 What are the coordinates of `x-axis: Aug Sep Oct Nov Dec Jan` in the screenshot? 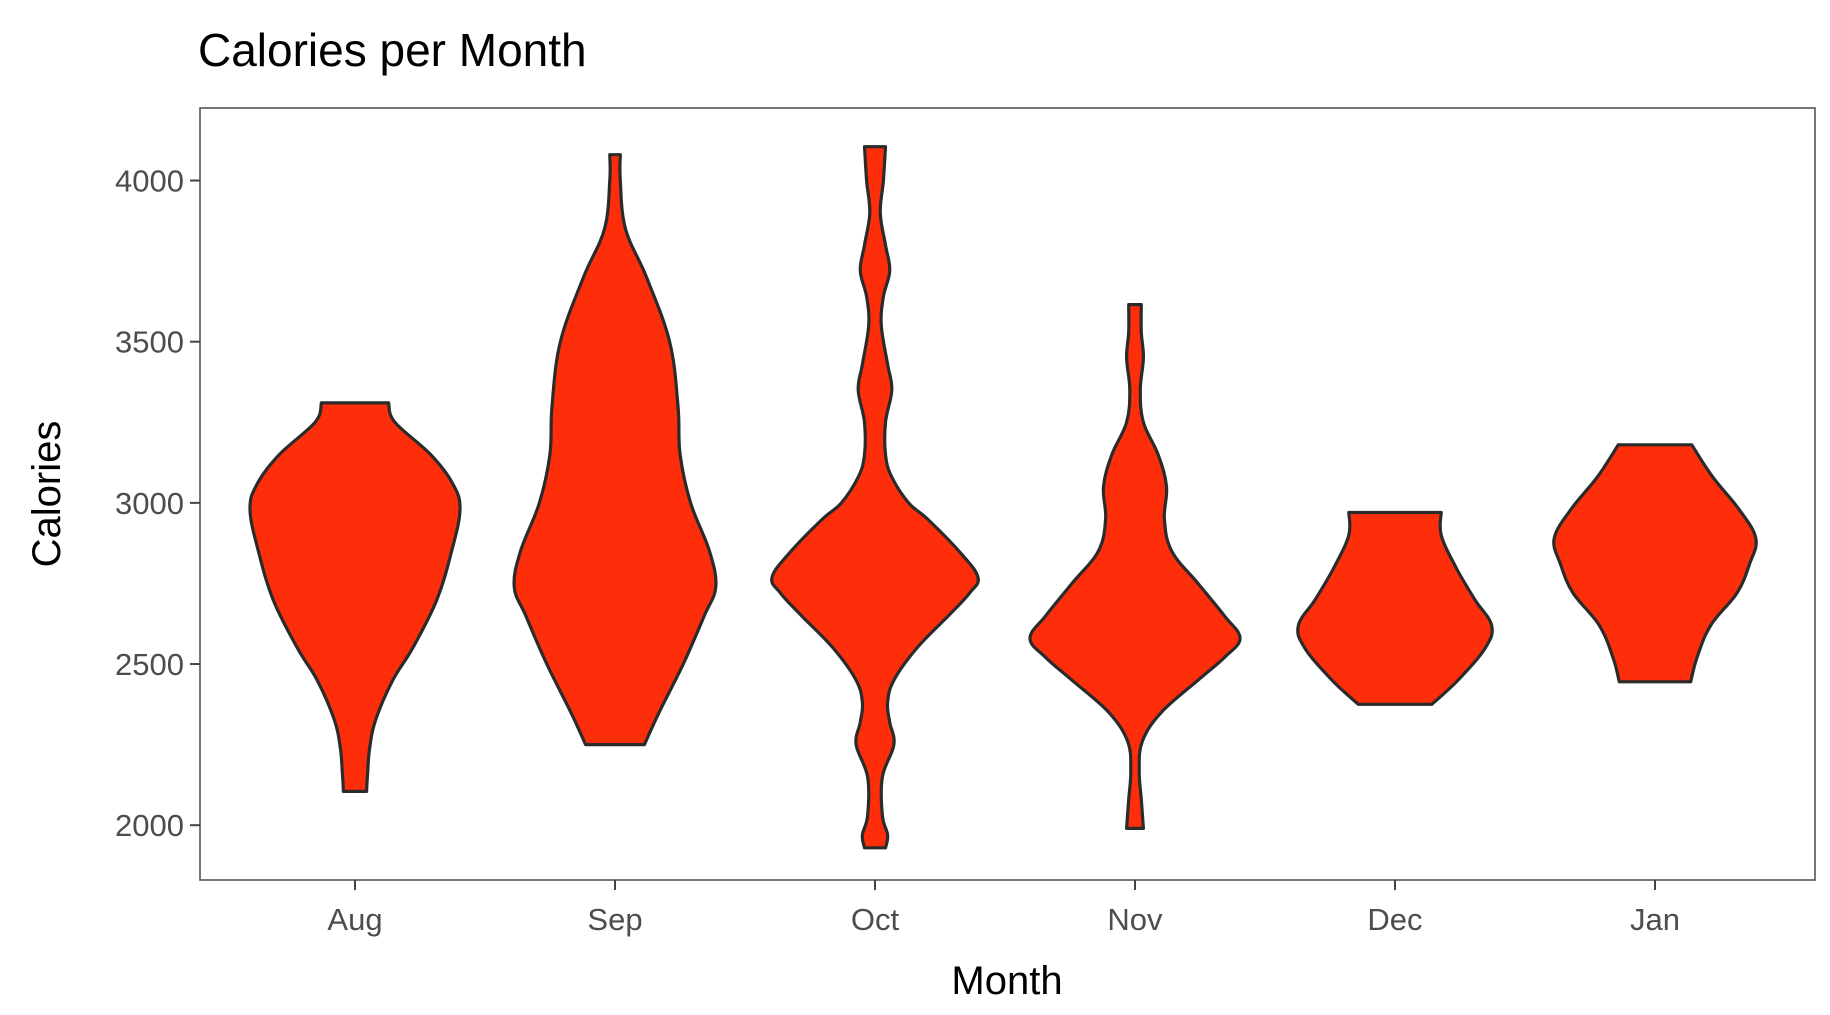 It's located at (1003, 908).